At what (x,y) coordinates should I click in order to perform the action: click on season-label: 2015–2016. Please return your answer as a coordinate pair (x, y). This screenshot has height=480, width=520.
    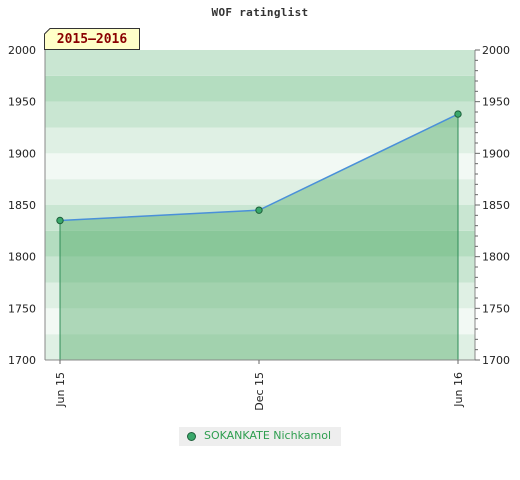
    Looking at the image, I should click on (92, 39).